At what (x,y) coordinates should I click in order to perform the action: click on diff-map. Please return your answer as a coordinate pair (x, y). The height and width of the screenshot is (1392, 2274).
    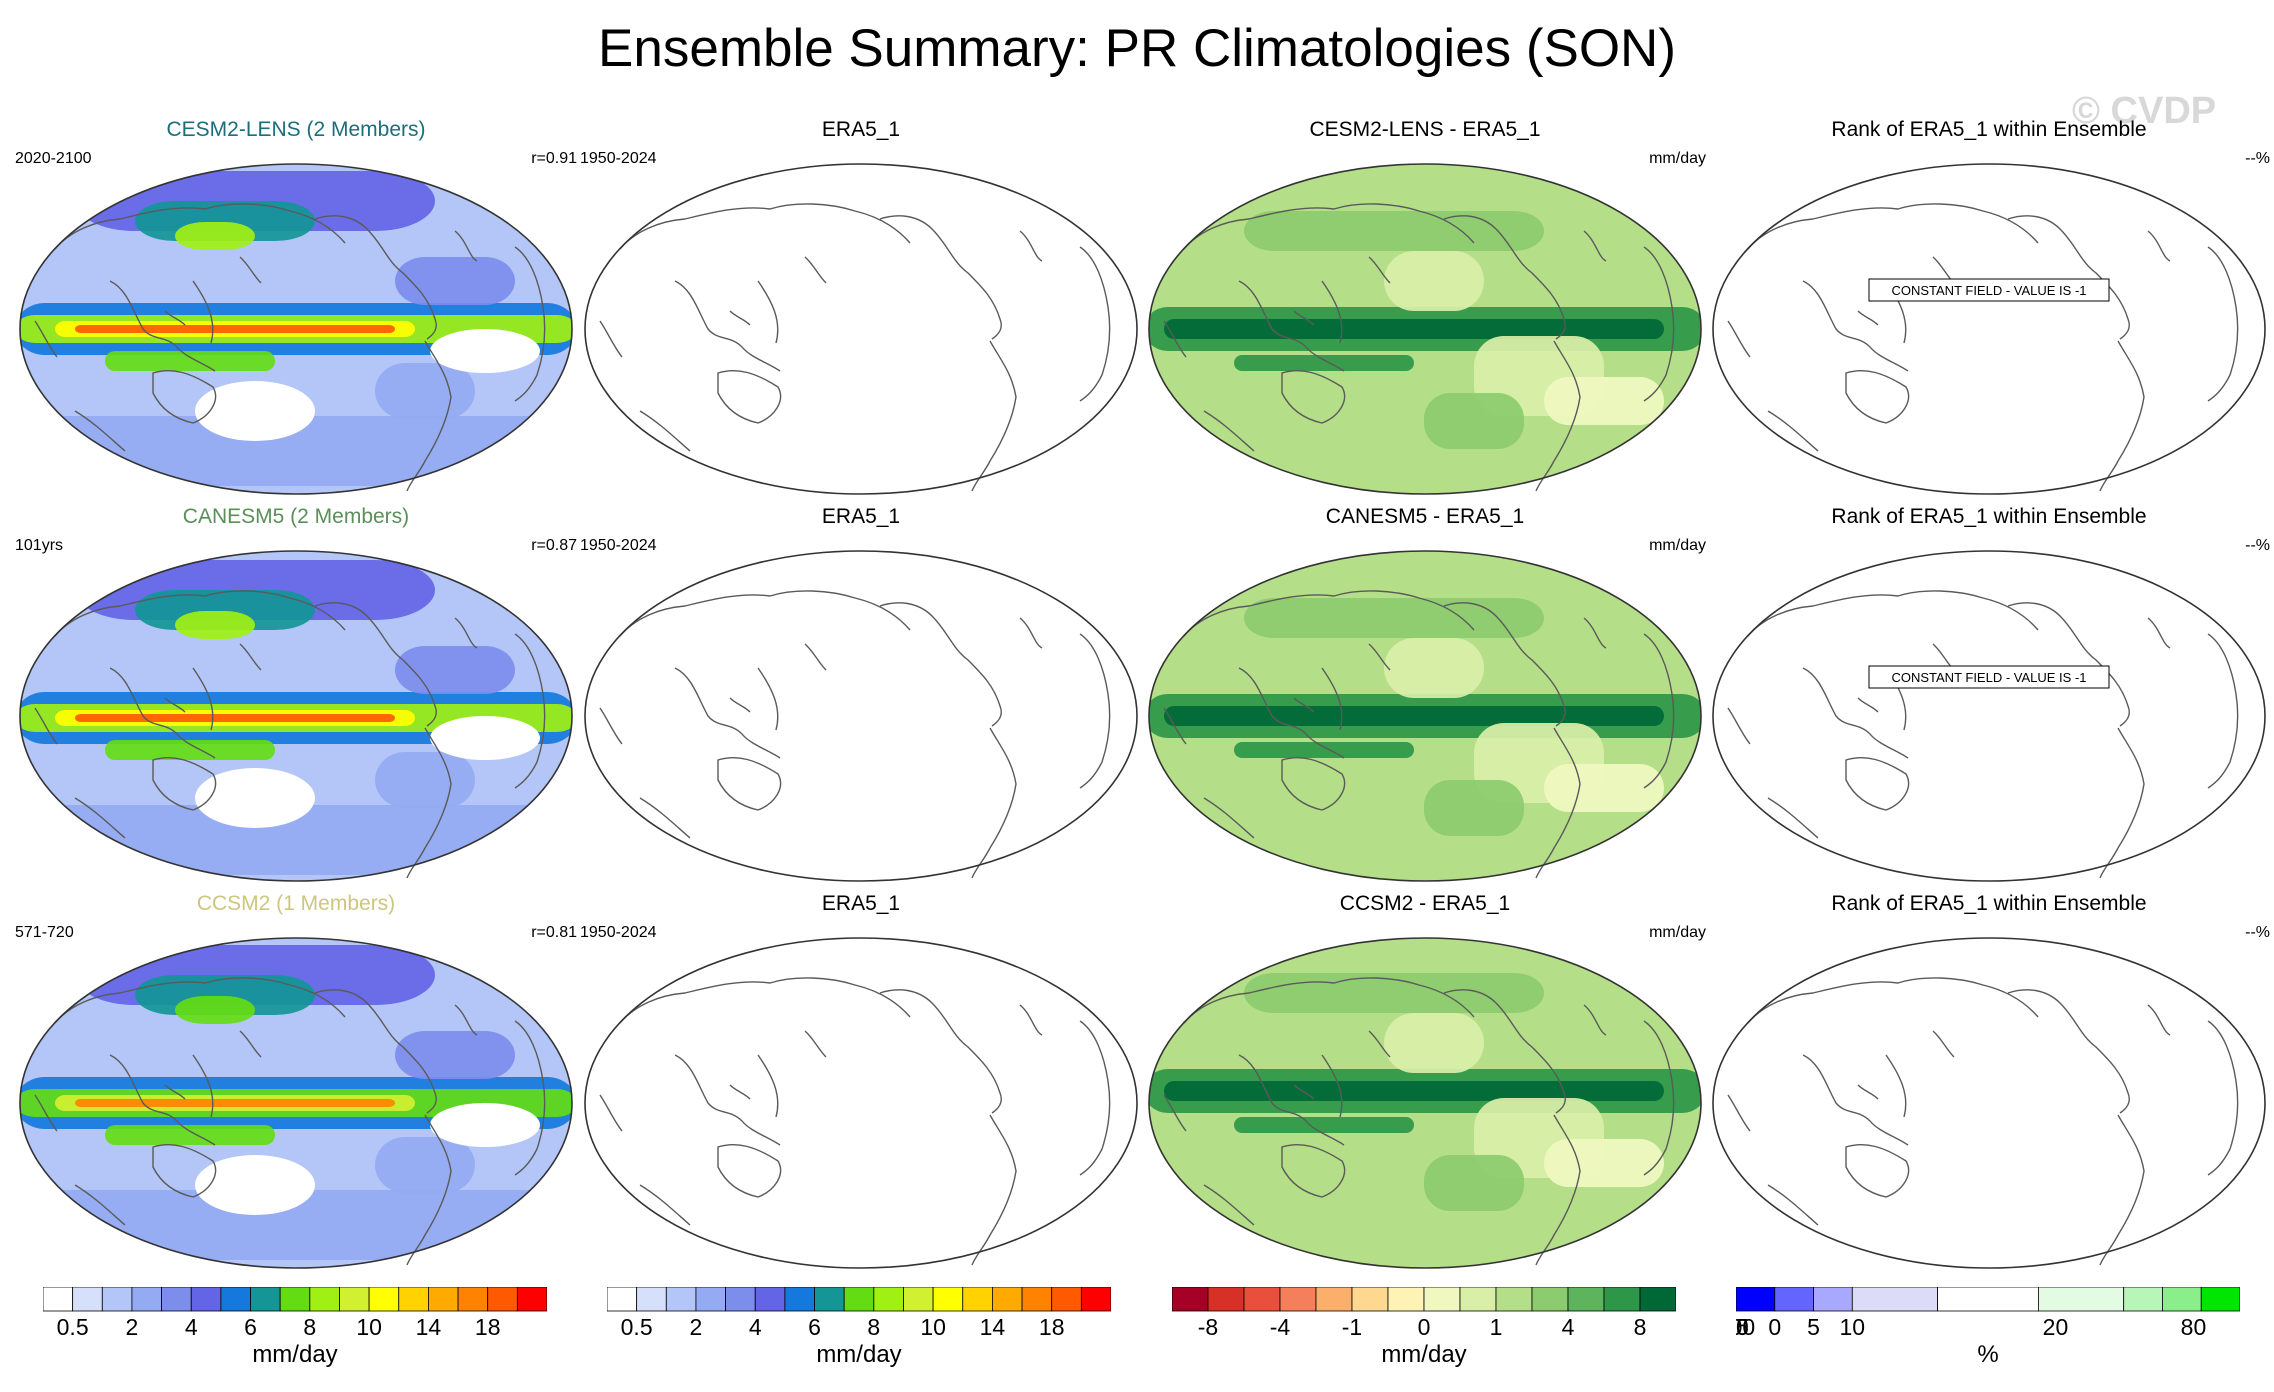
    Looking at the image, I should click on (1425, 329).